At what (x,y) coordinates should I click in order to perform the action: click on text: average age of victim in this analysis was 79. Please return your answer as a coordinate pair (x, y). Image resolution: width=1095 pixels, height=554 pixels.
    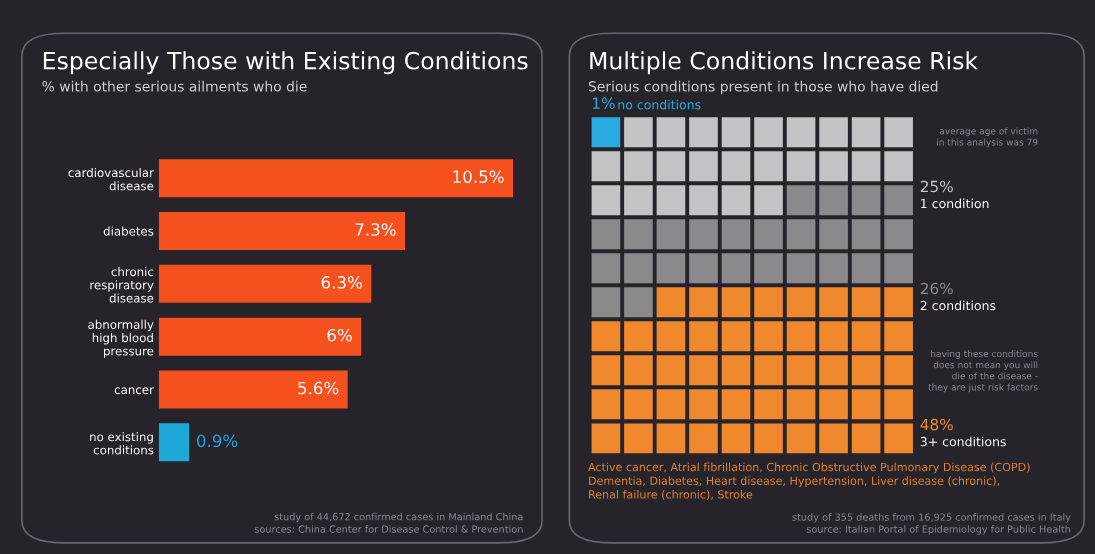
    Looking at the image, I should click on (987, 137).